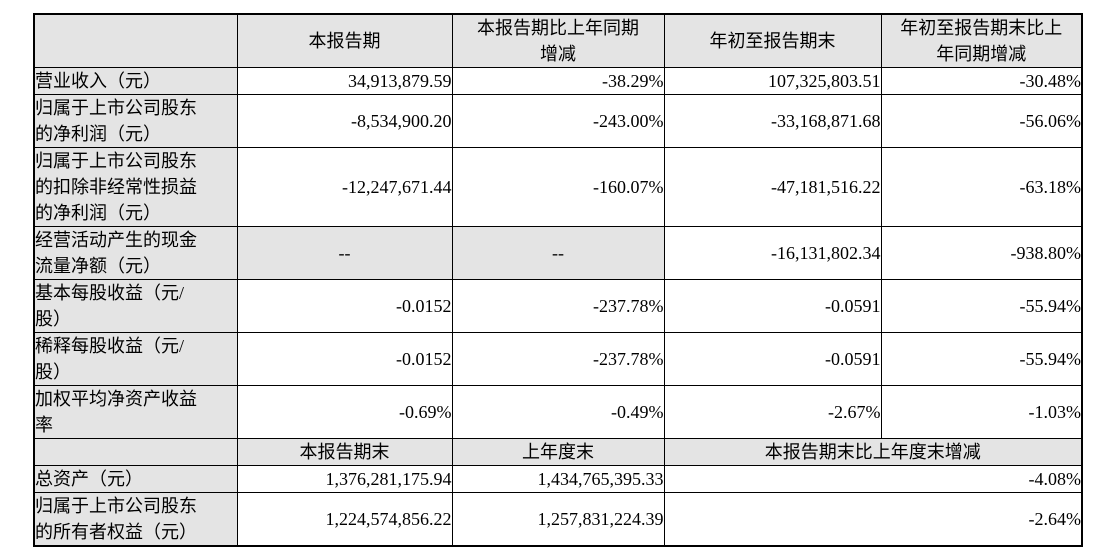 Image resolution: width=1105 pixels, height=550 pixels. I want to click on header-current-period: 本报告期, so click(344, 40).